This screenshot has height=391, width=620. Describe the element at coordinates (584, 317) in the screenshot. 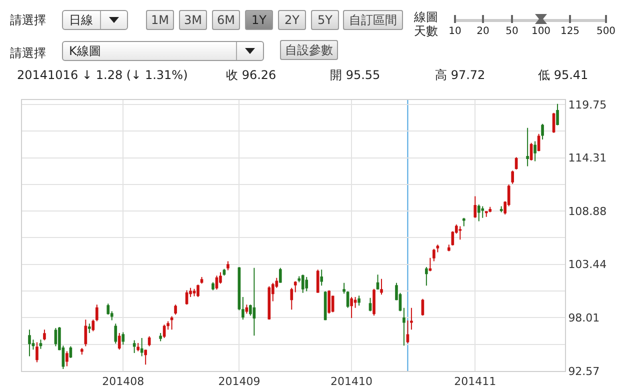

I see `y-tick-label: 98.01` at that location.